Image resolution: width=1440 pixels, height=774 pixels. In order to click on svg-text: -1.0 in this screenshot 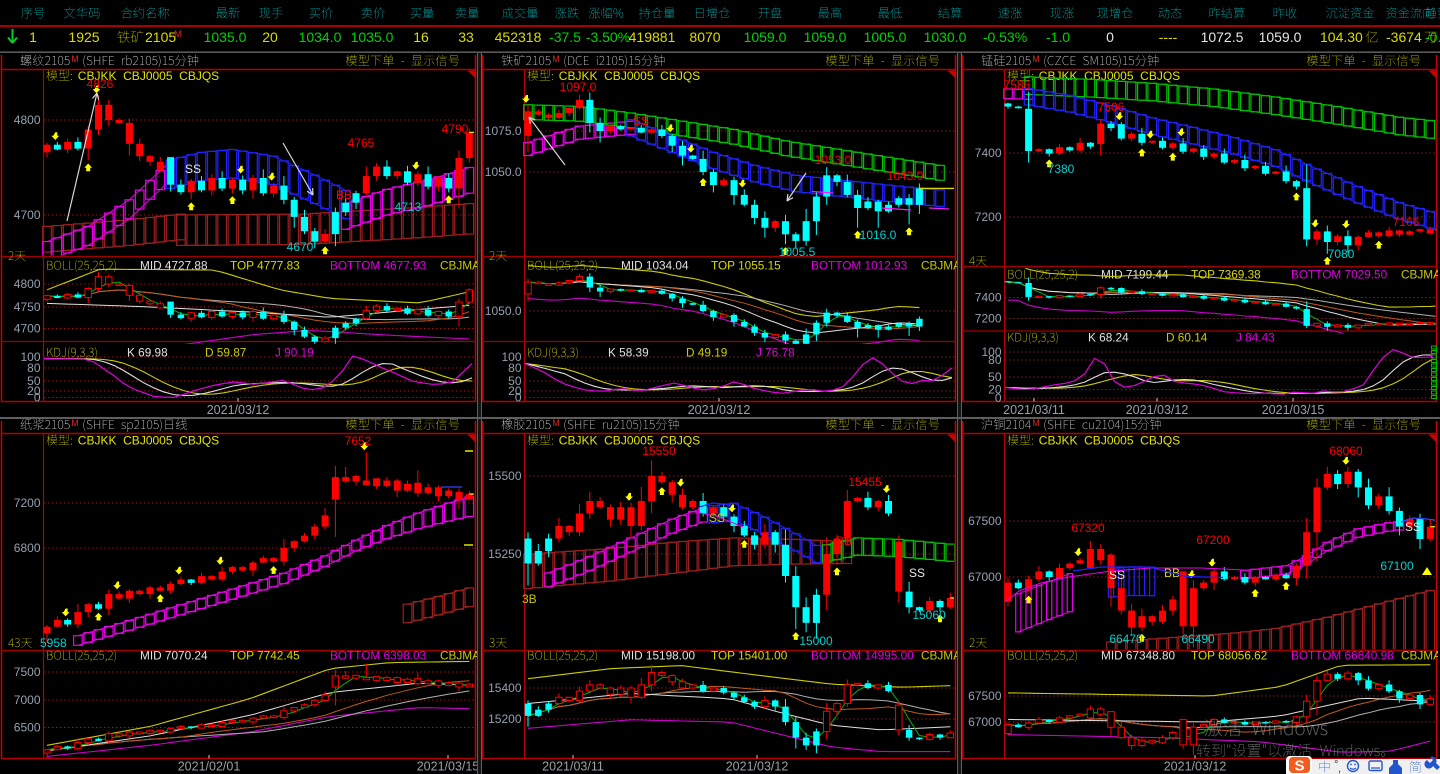, I will do `click(1058, 37)`.